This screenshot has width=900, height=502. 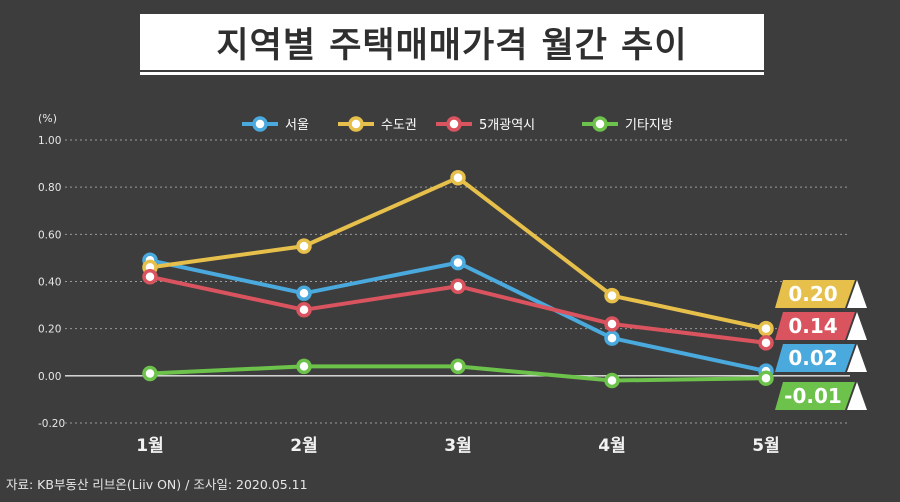 I want to click on x-tick-label: 3월, so click(x=457, y=446).